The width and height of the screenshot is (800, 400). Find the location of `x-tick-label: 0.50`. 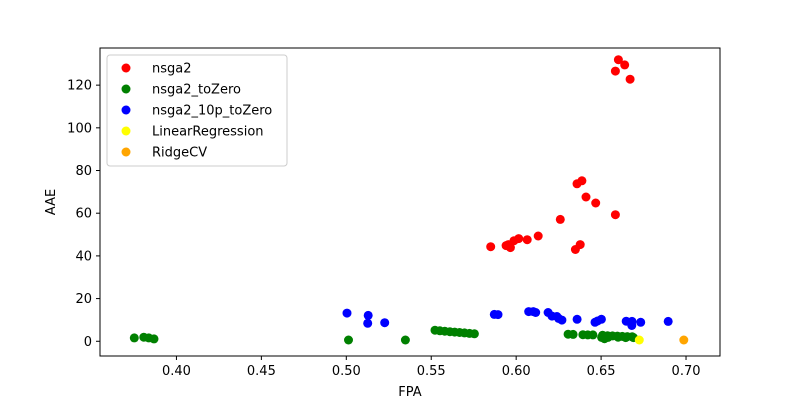

x-tick-label: 0.50 is located at coordinates (346, 371).